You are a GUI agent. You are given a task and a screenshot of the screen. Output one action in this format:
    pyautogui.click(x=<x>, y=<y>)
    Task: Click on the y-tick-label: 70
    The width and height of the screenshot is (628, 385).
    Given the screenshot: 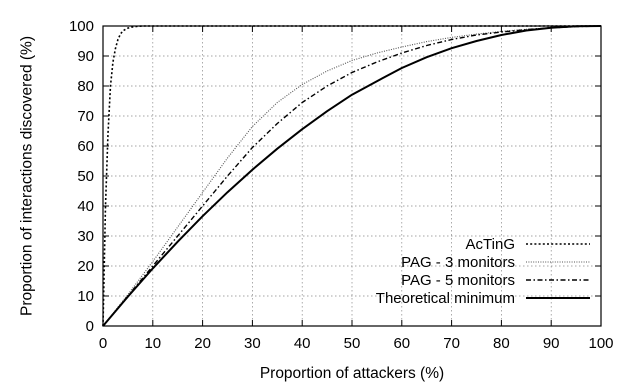 What is the action you would take?
    pyautogui.click(x=85, y=116)
    